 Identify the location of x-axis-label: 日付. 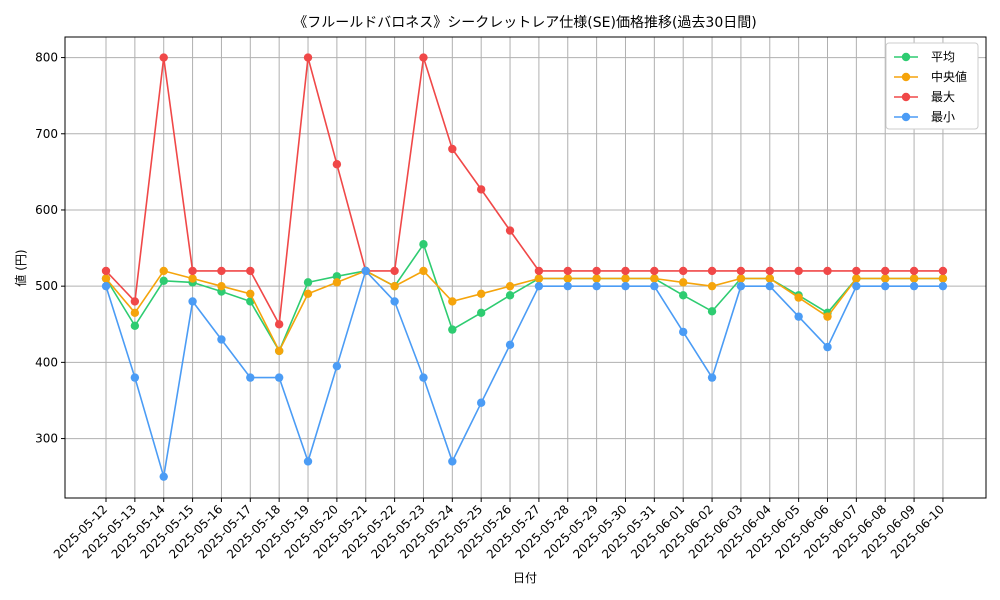
(525, 578).